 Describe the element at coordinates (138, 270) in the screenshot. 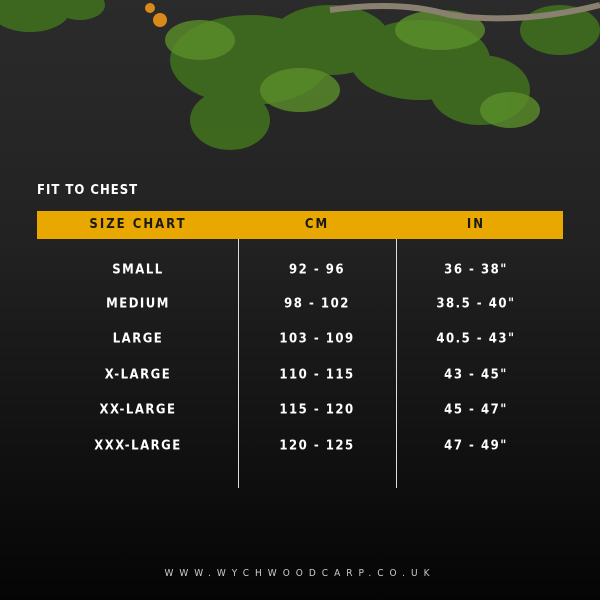

I see `table-cell-size: SMALL` at that location.